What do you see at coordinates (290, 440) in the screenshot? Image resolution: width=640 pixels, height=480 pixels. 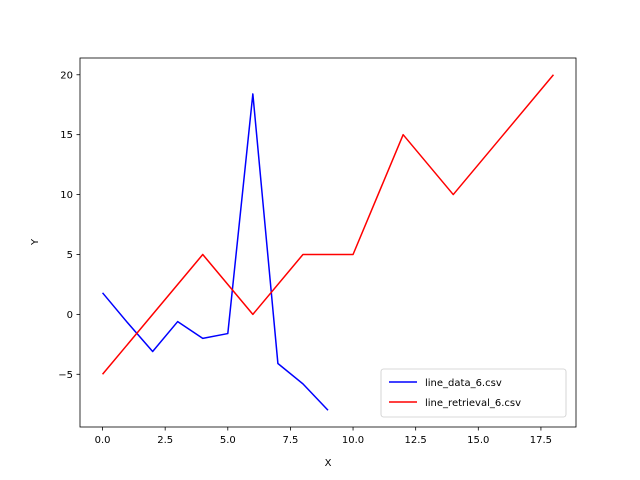 I see `x-tick-label: 7.5` at bounding box center [290, 440].